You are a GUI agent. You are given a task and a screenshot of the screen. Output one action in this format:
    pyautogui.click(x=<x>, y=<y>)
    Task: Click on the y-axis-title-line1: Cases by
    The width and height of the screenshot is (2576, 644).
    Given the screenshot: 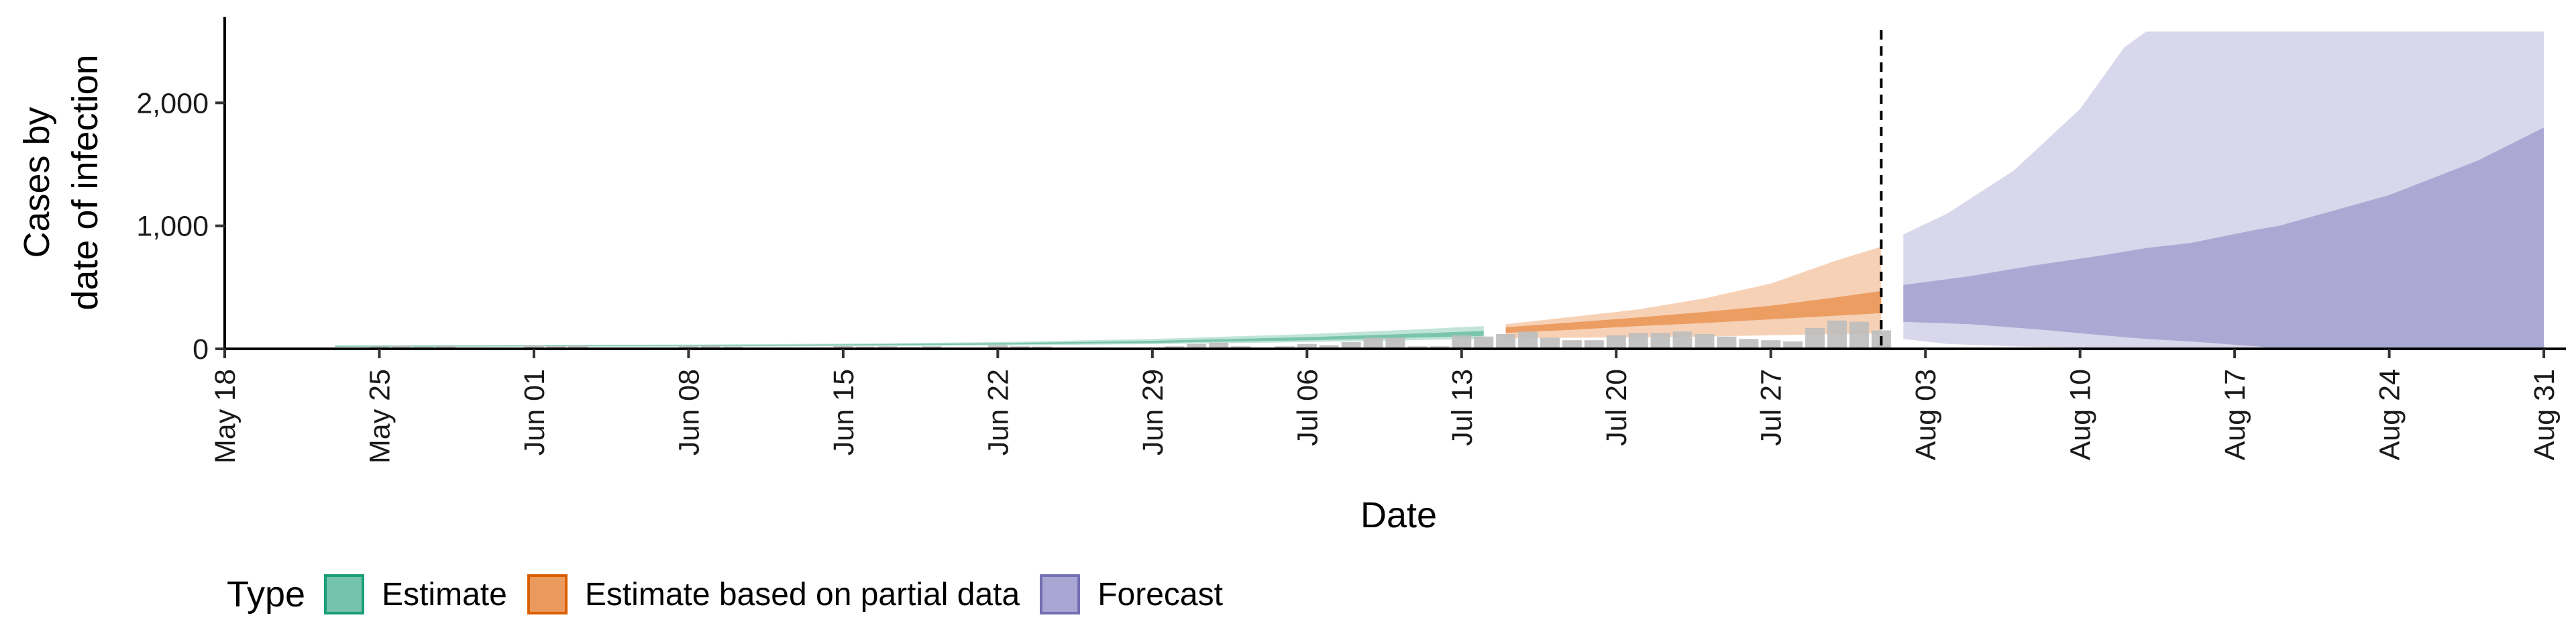 What is the action you would take?
    pyautogui.click(x=37, y=182)
    